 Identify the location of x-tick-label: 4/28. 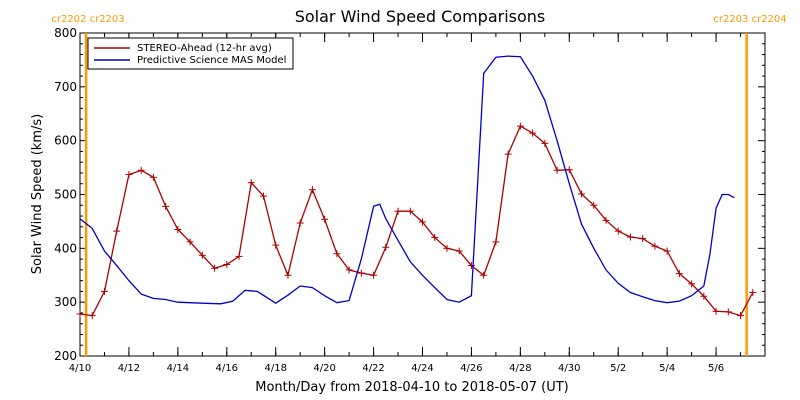
(520, 368).